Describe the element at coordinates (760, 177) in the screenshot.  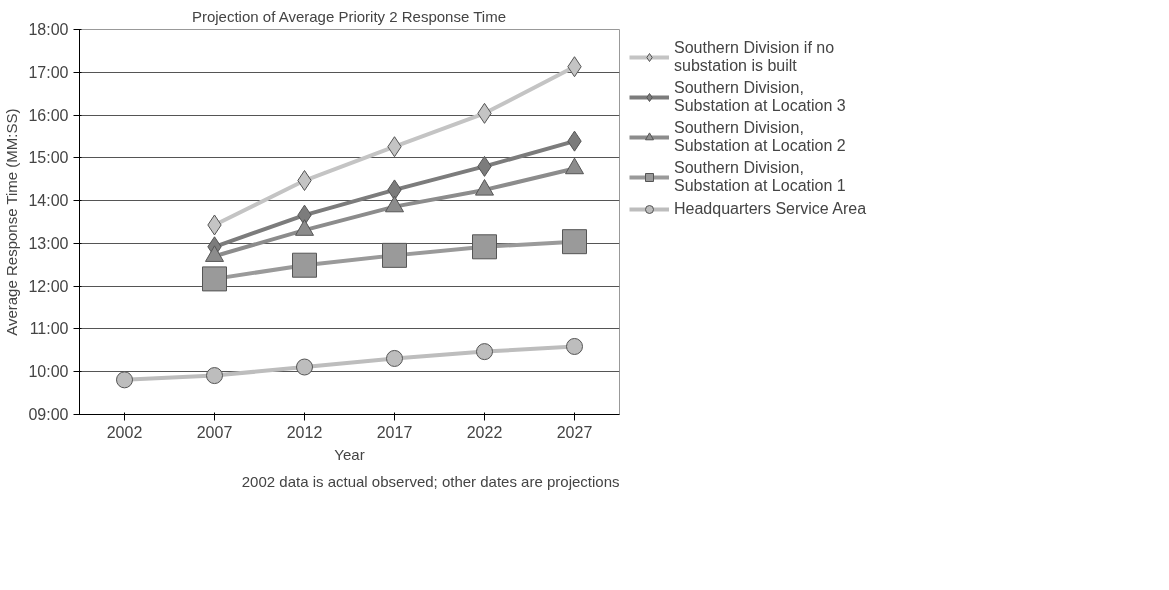
I see `legend-label: Southern Division, Substation at Location 1` at that location.